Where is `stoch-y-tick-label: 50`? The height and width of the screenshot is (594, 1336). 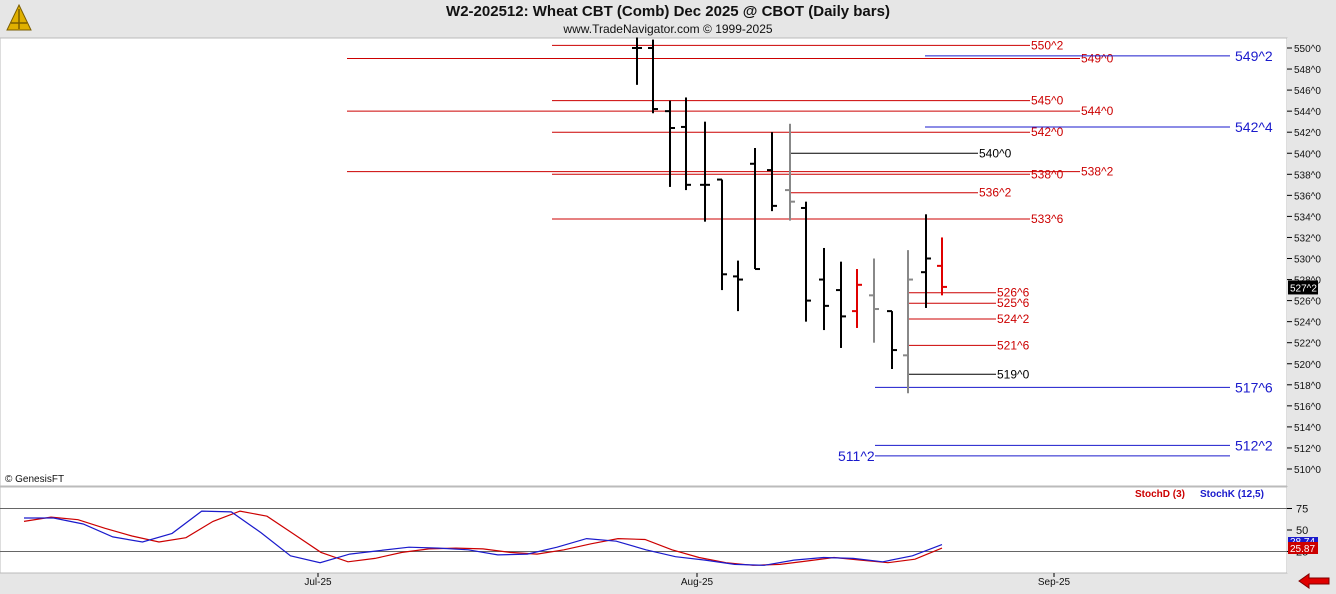 stoch-y-tick-label: 50 is located at coordinates (1302, 531).